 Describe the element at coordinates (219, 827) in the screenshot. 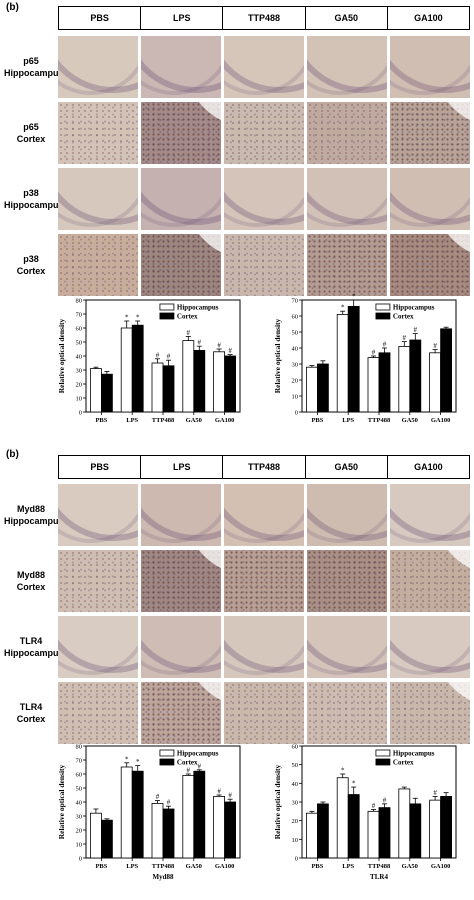

I see `bar-hippocampus-ga100` at that location.